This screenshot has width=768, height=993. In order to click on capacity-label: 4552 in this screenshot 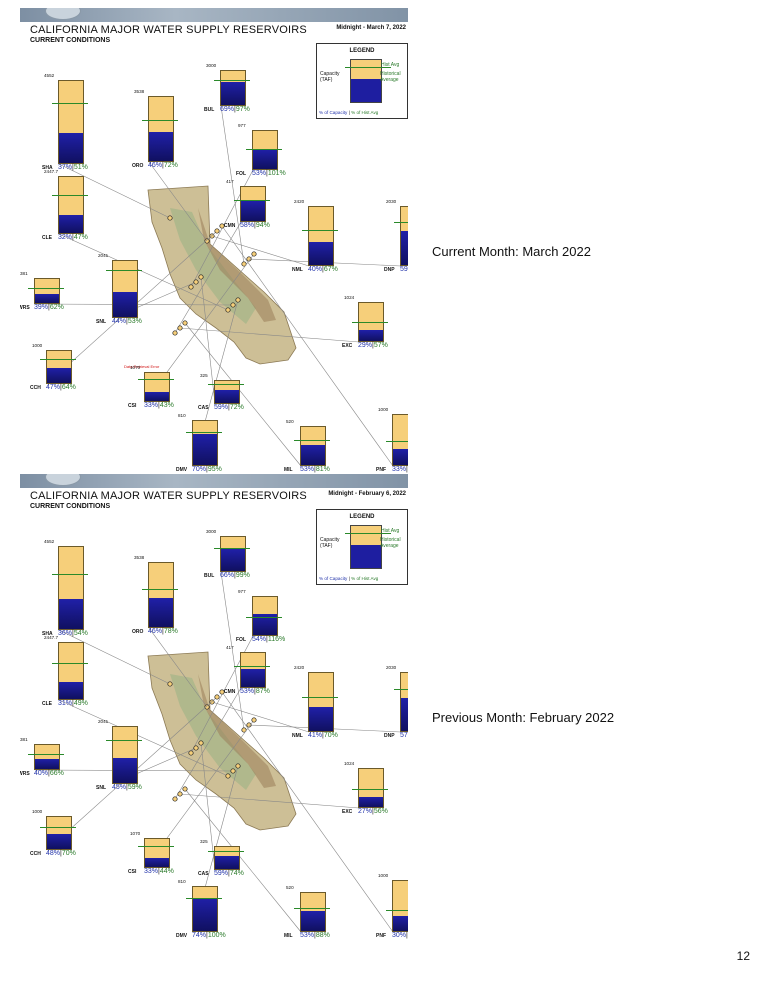, I will do `click(49, 75)`.